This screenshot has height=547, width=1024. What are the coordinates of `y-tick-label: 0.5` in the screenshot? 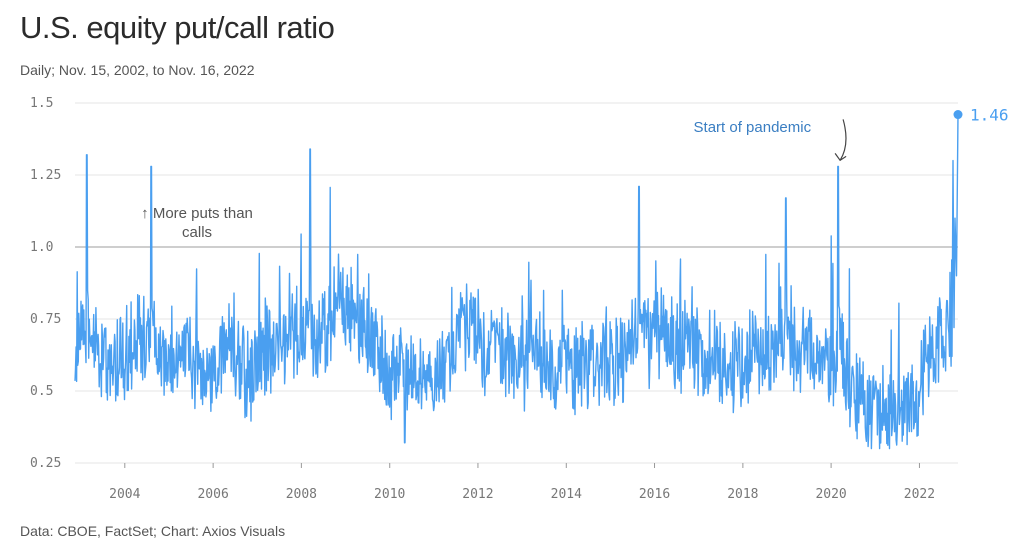 It's located at (41, 391).